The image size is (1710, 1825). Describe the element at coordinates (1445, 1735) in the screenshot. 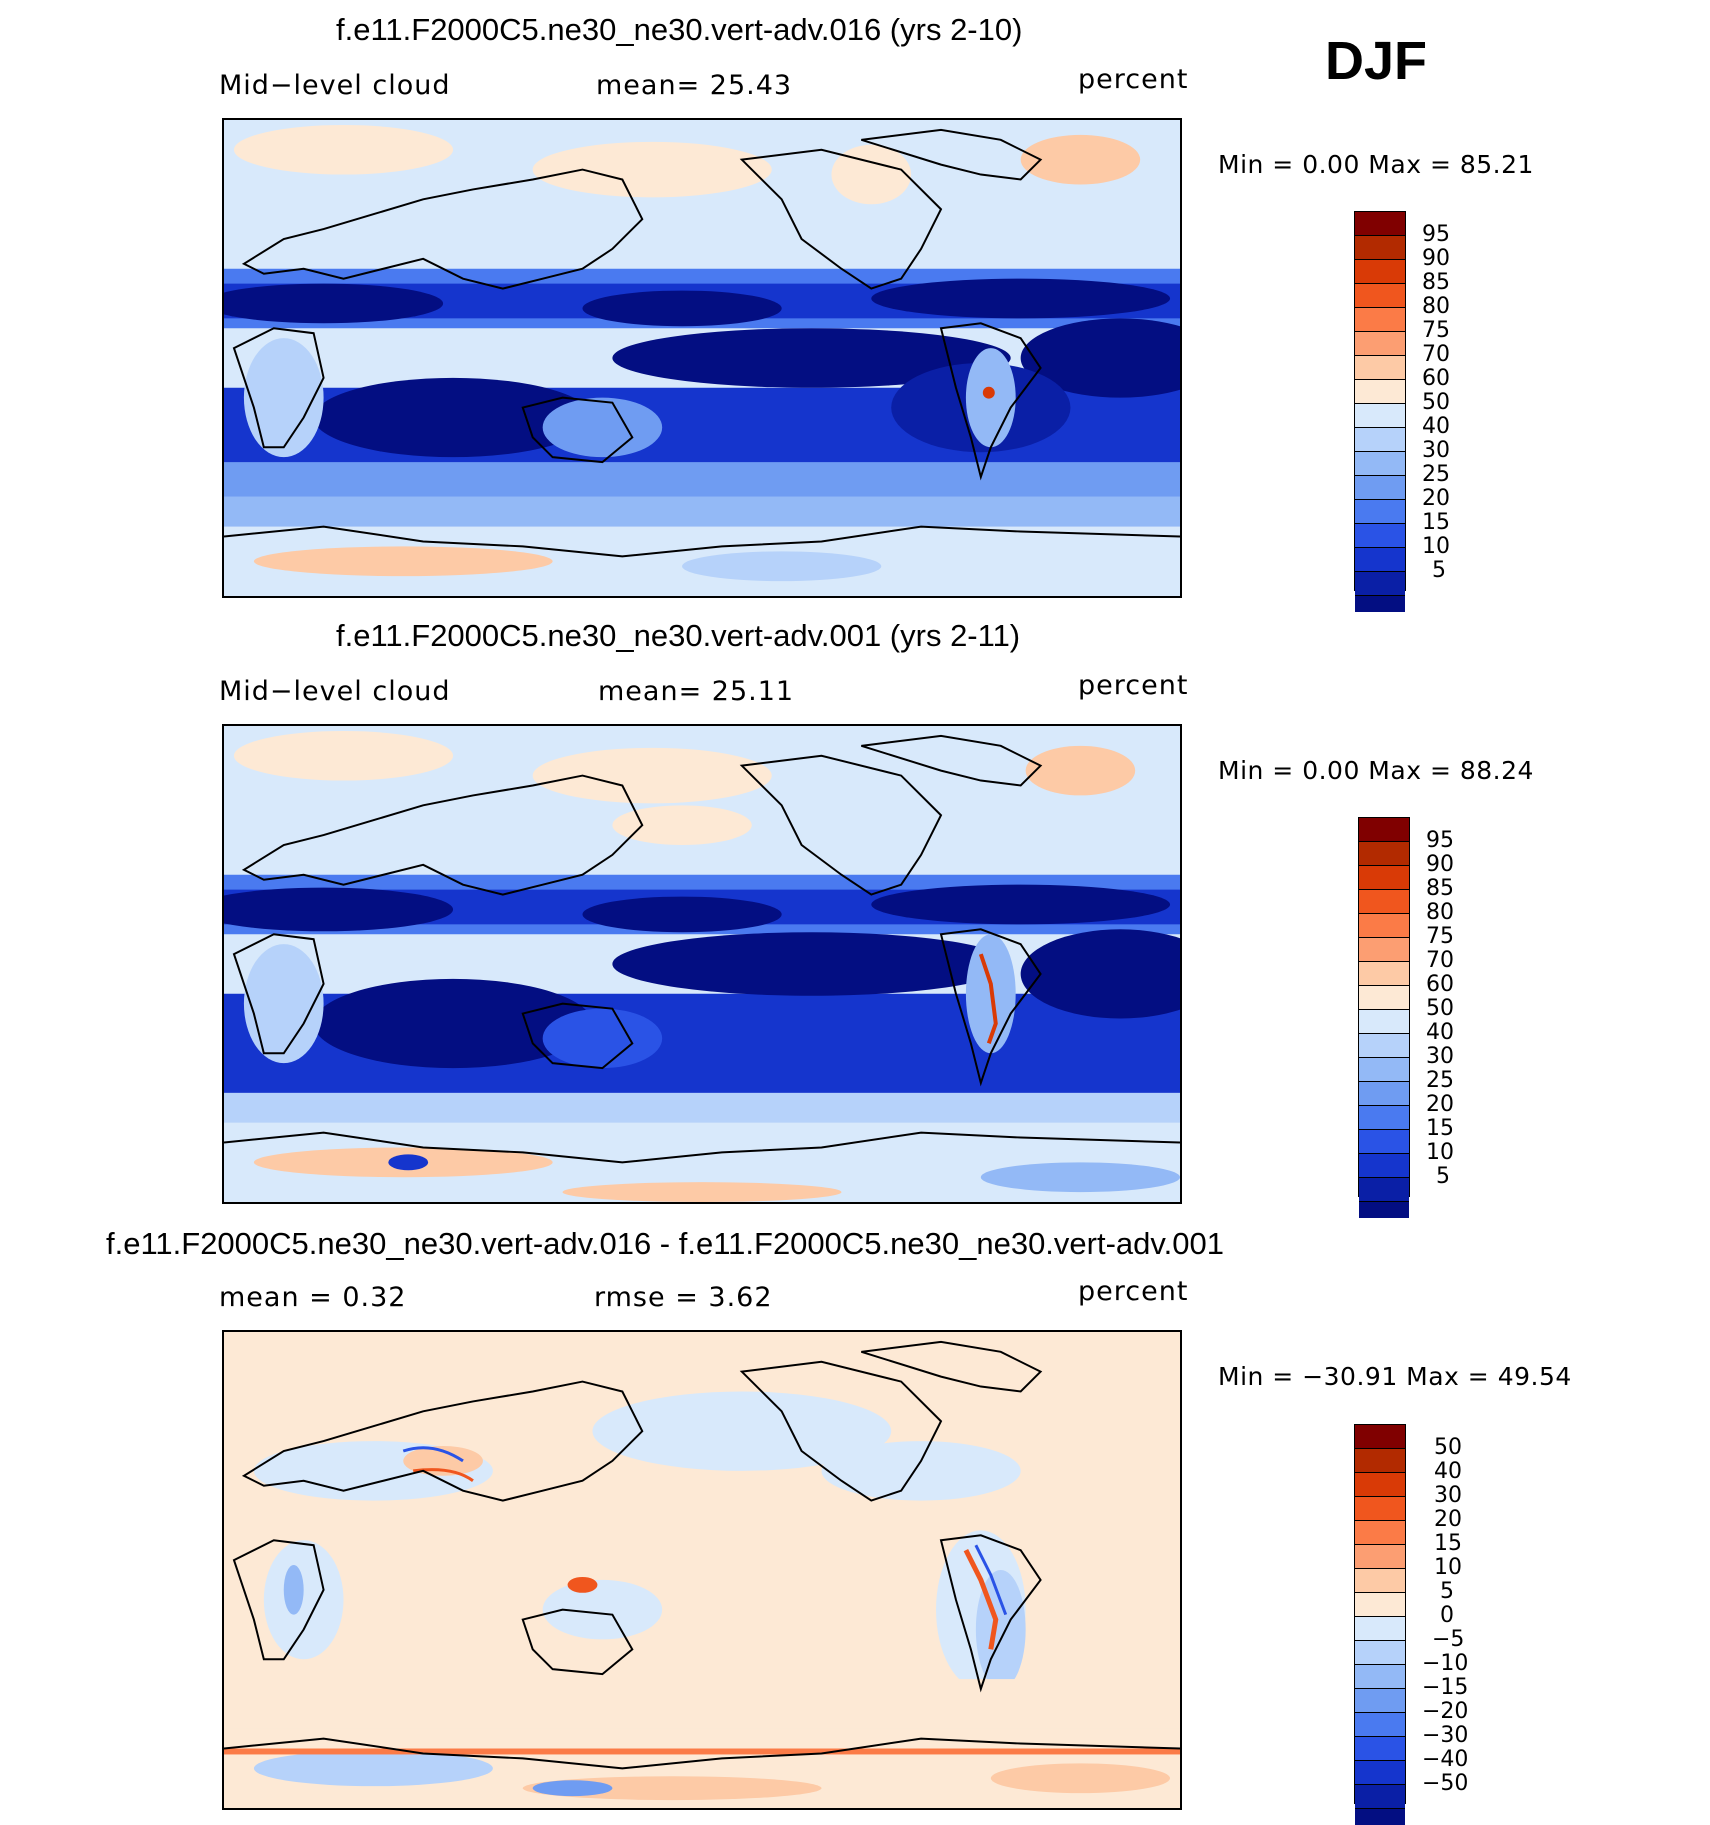

I see `panel3-colorbar-label: −30` at that location.